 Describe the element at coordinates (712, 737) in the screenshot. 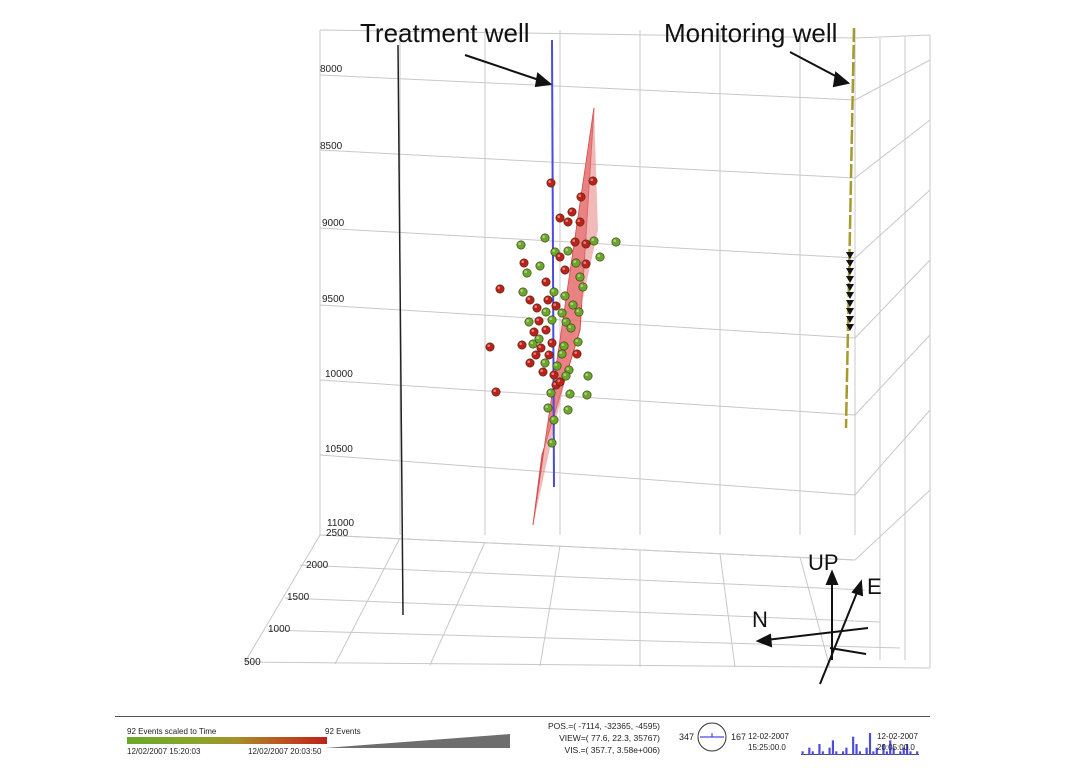

I see `azimuth-dial` at that location.